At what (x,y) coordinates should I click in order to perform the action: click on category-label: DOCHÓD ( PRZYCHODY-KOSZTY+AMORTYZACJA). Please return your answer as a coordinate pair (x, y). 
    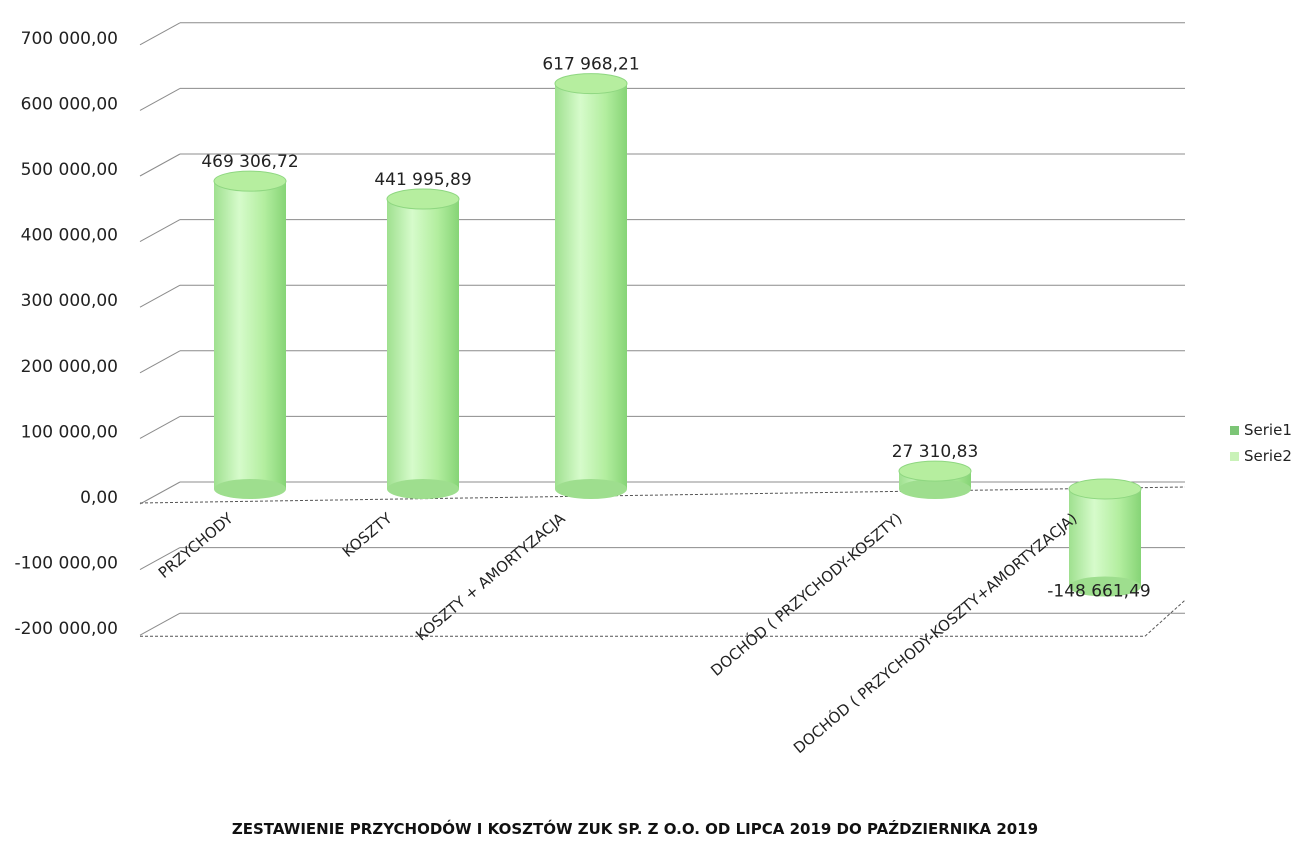
    Looking at the image, I should click on (934, 633).